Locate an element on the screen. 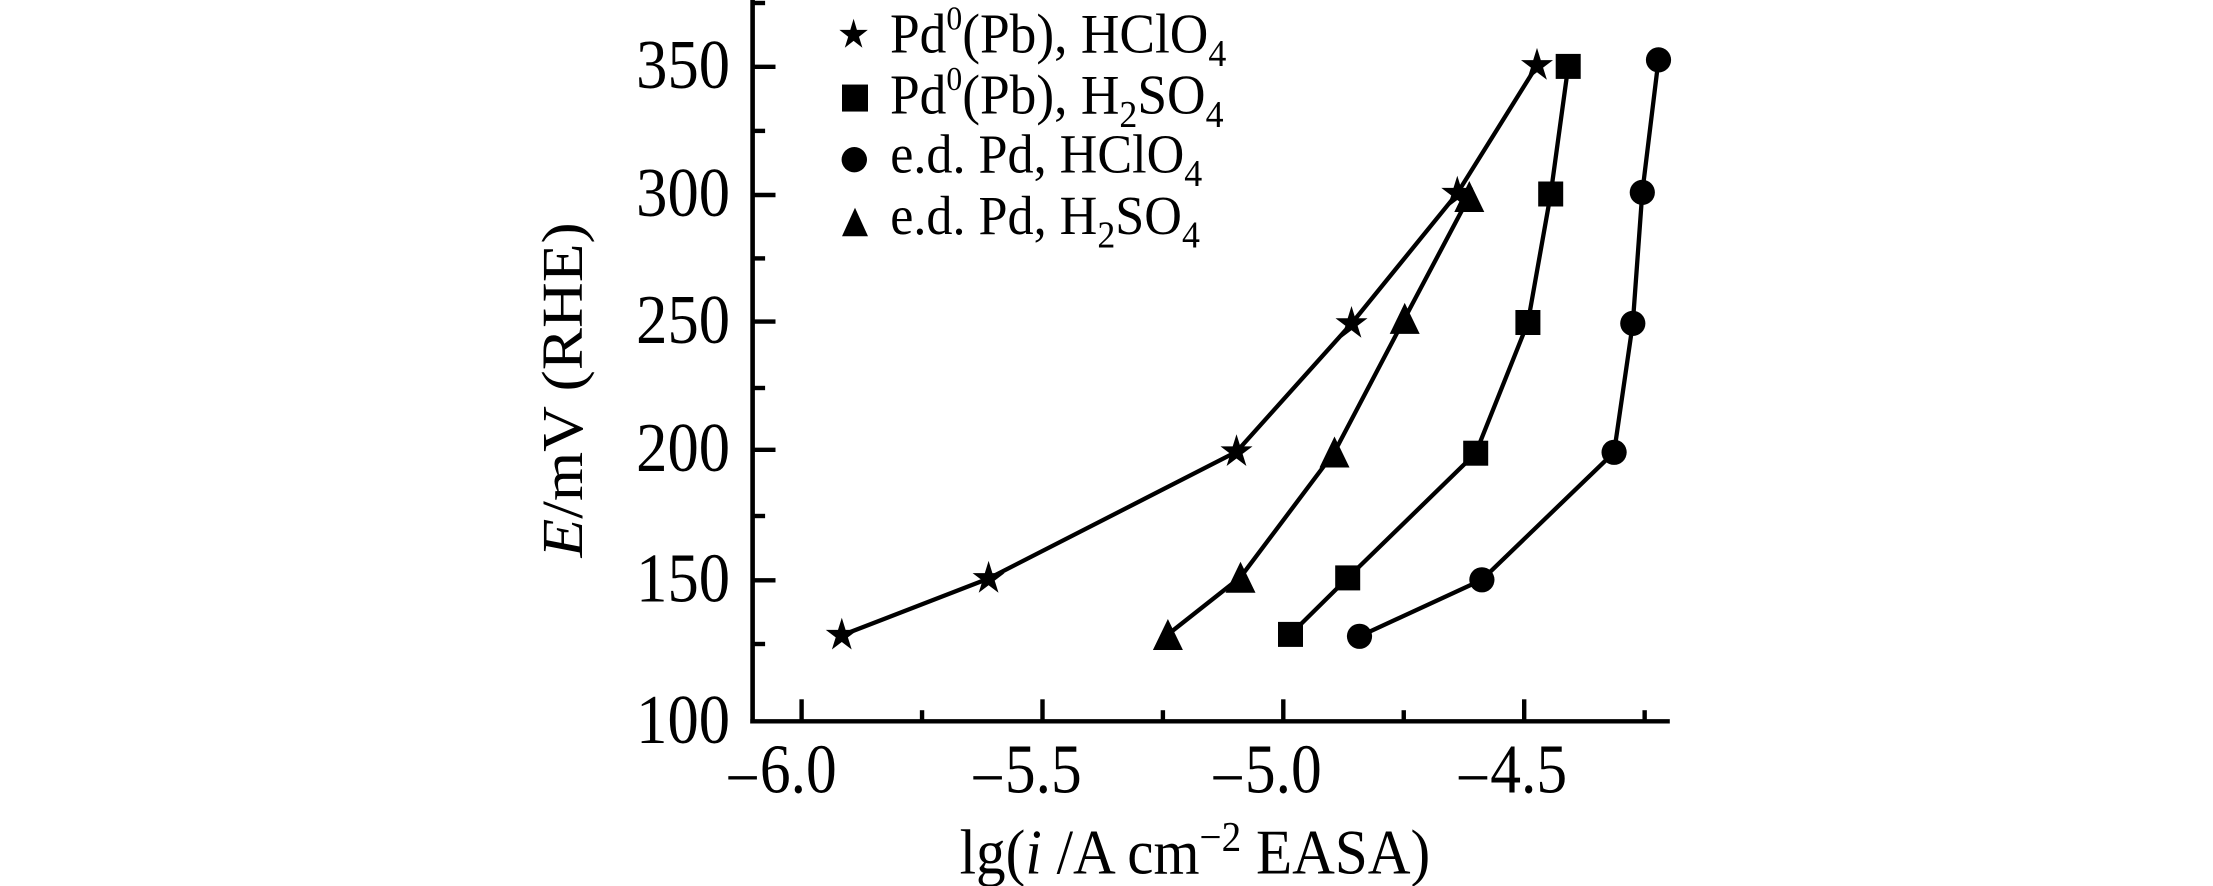  svg-text: e.d. Pd, H2SO4 is located at coordinates (1045, 219).